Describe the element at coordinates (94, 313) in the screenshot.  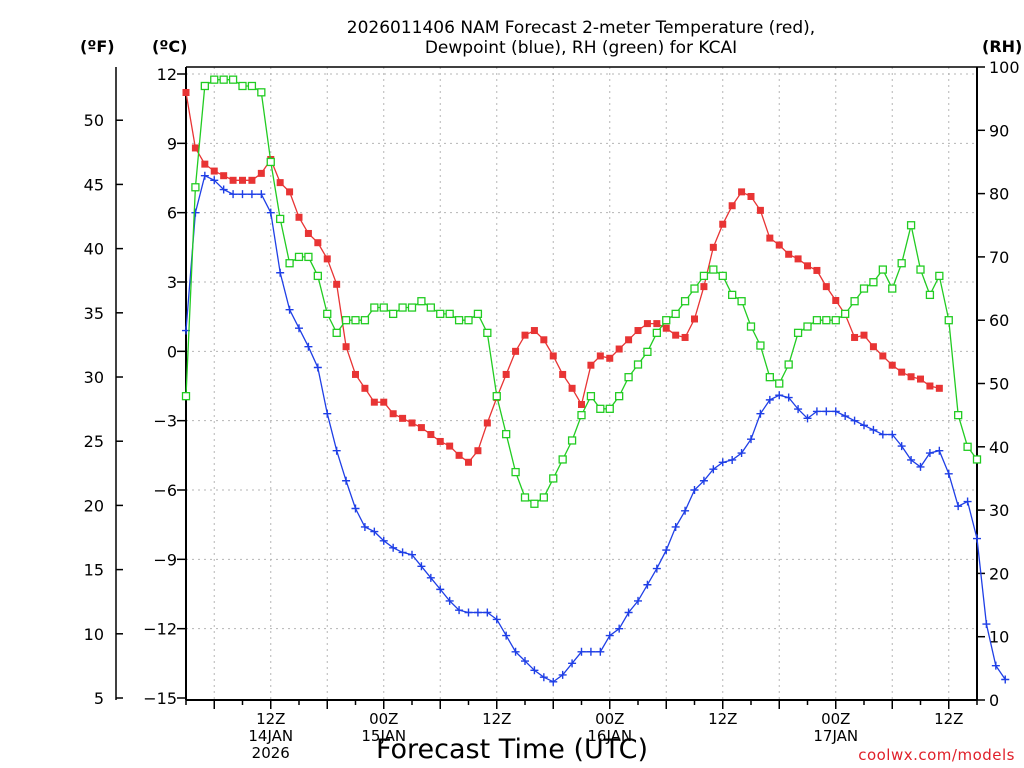
I see `fahrenheit-tick-label: 35` at that location.